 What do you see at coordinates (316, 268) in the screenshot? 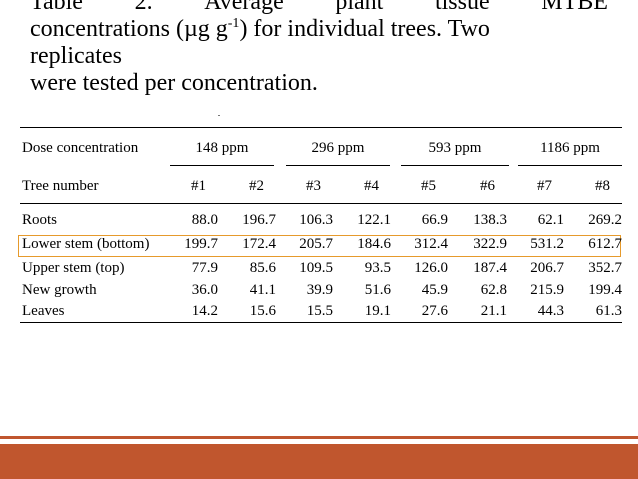
I see `table-cell: 109.5` at bounding box center [316, 268].